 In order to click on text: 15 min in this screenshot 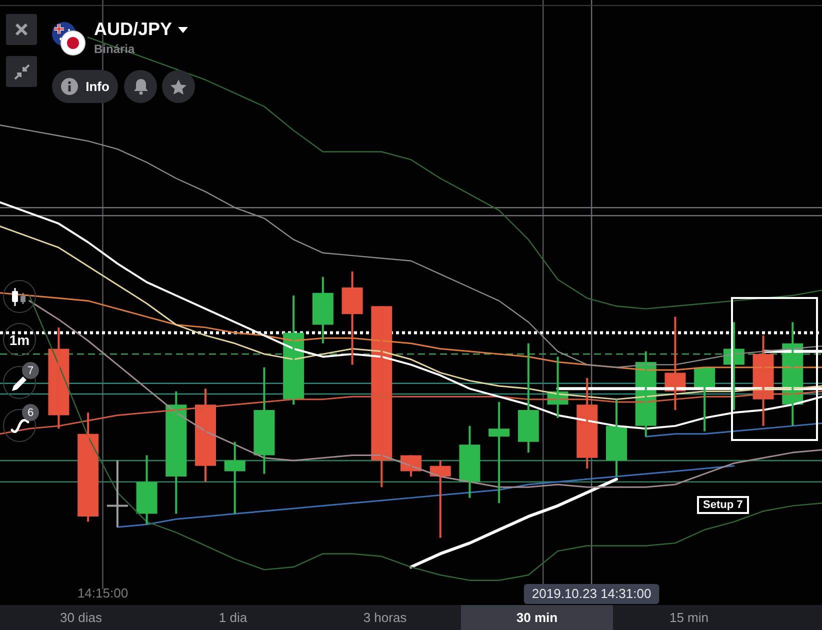, I will do `click(689, 618)`.